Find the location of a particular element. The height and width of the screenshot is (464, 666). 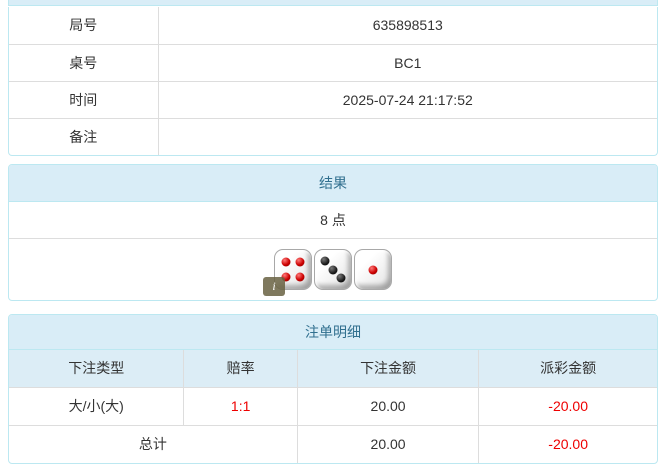

table-id-label: 桌号 is located at coordinates (83, 62).